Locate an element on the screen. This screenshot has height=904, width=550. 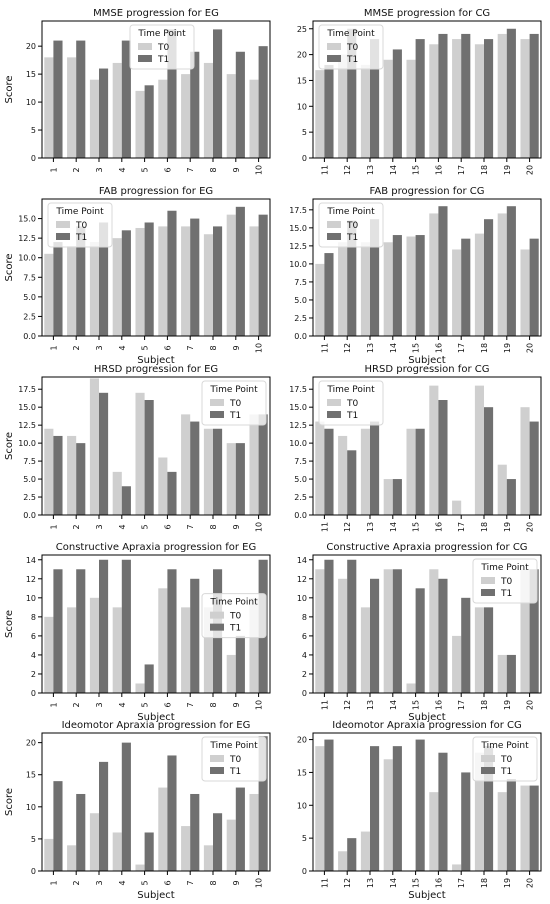
x-tick-label: 9 is located at coordinates (236, 347).